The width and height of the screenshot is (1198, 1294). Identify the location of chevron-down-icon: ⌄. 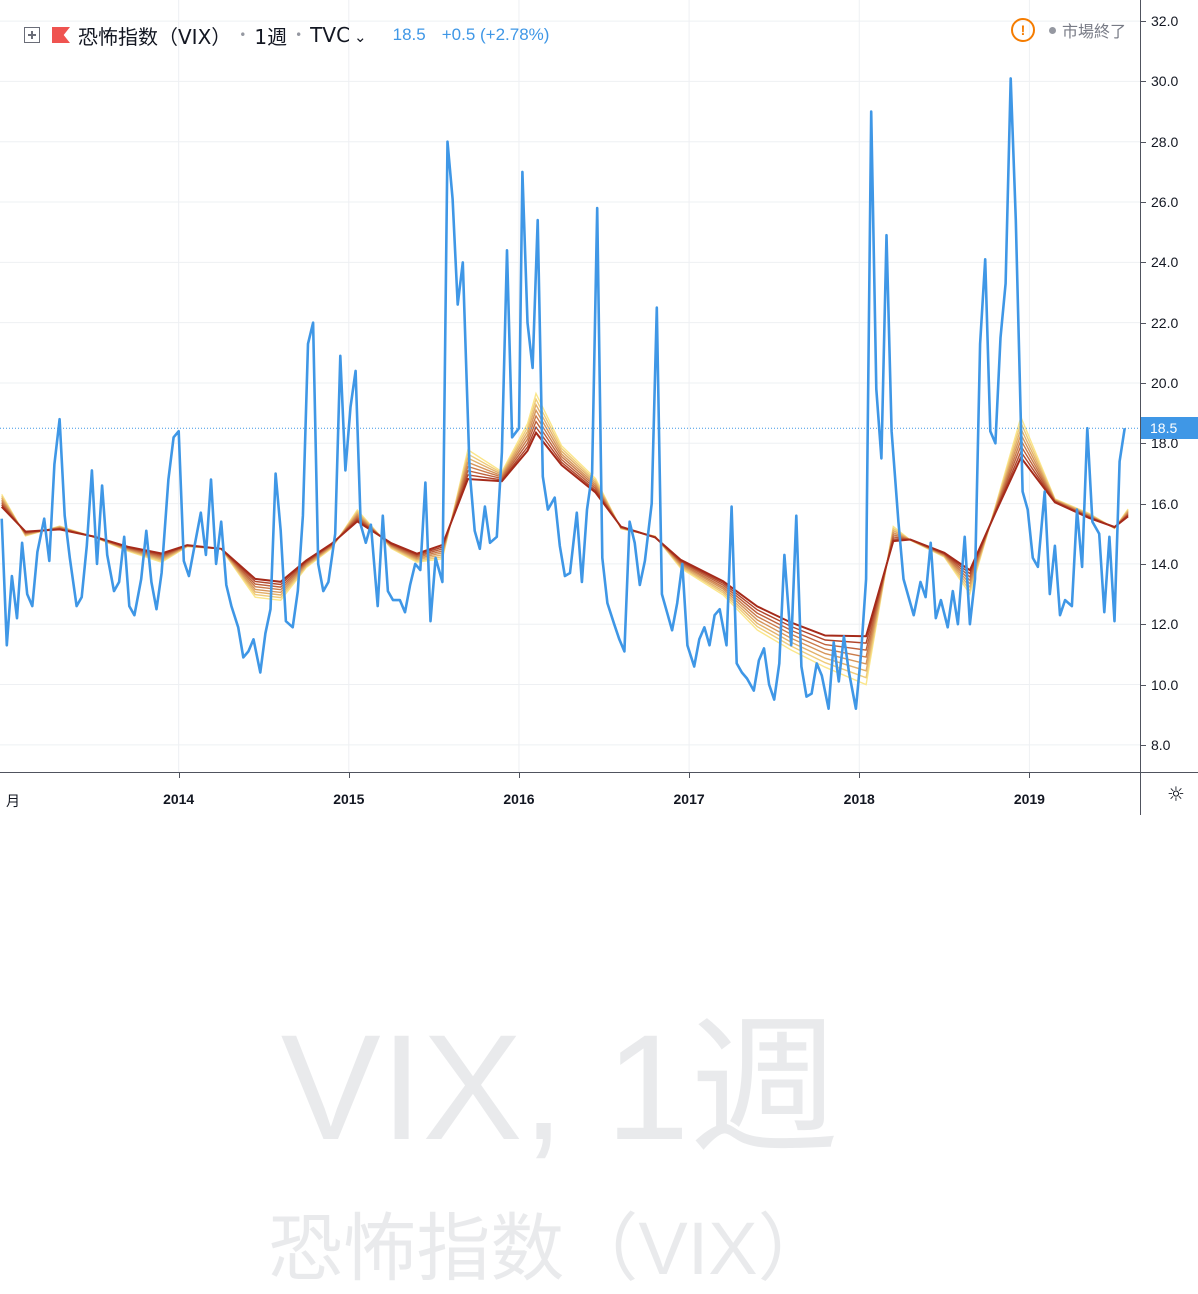
(360, 37).